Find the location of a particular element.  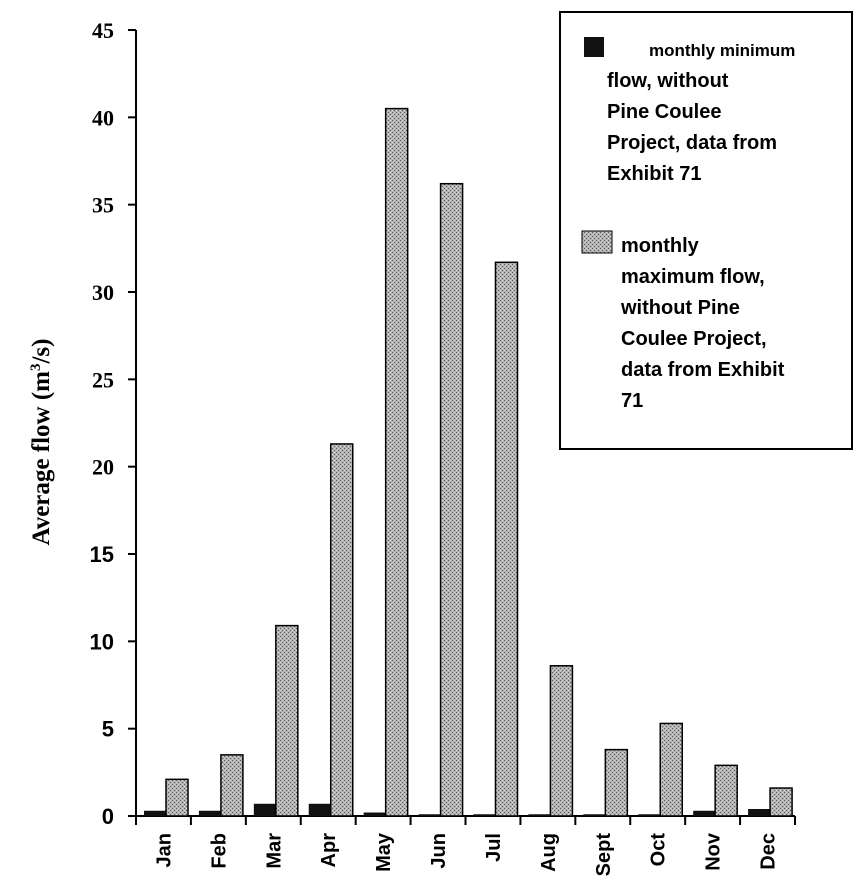

x-tick-label-jan: Jan is located at coordinates (164, 850).